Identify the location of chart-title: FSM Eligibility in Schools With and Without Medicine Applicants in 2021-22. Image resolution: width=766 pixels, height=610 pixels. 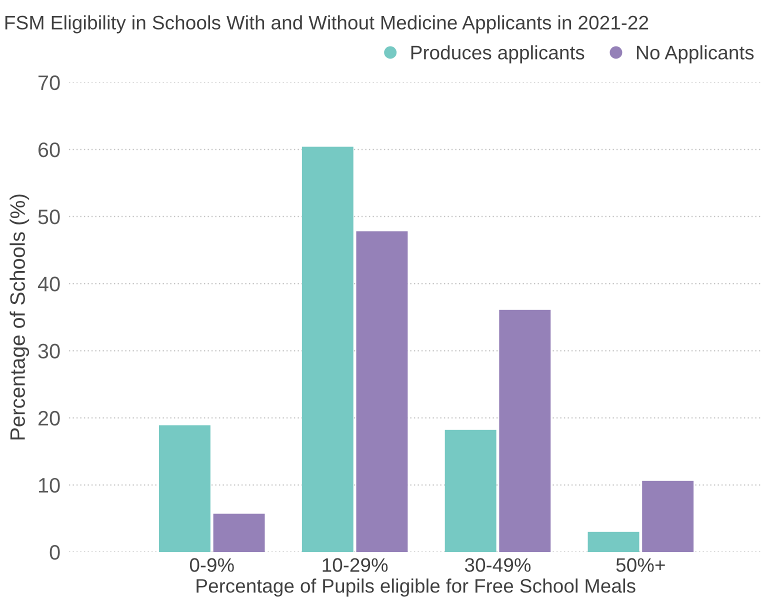
(326, 24).